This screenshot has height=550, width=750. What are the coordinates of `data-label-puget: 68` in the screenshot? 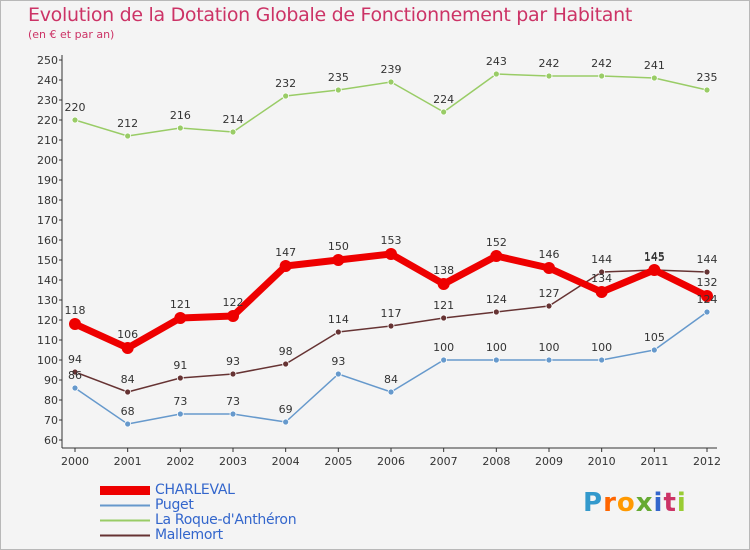 It's located at (128, 411).